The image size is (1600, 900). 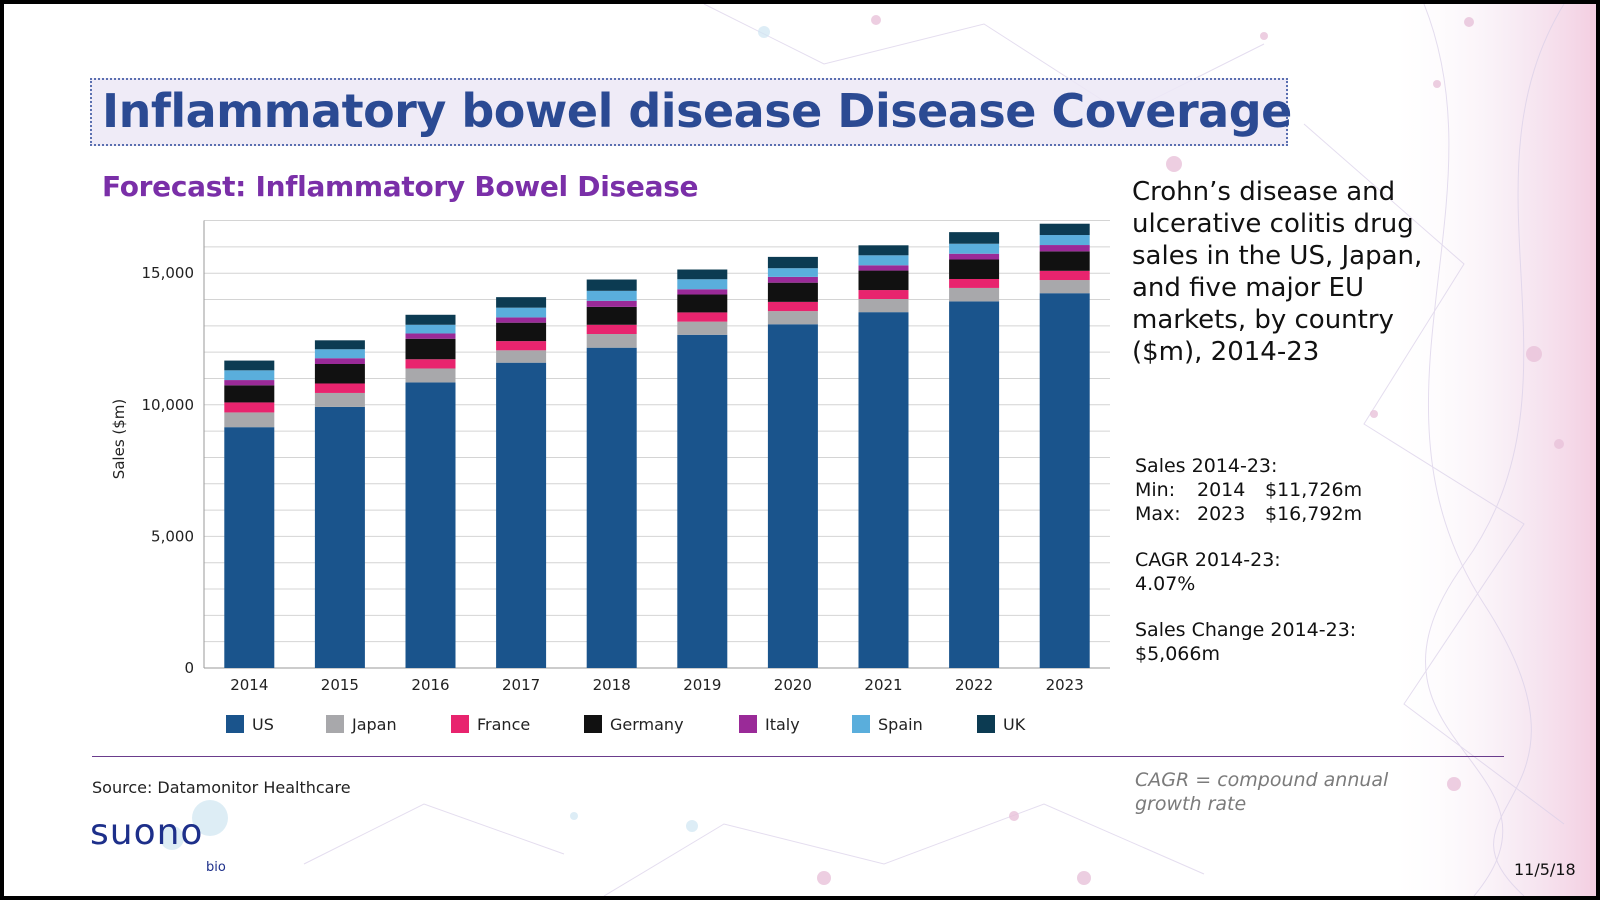 I want to click on x-tick-label: 2019, so click(x=702, y=685).